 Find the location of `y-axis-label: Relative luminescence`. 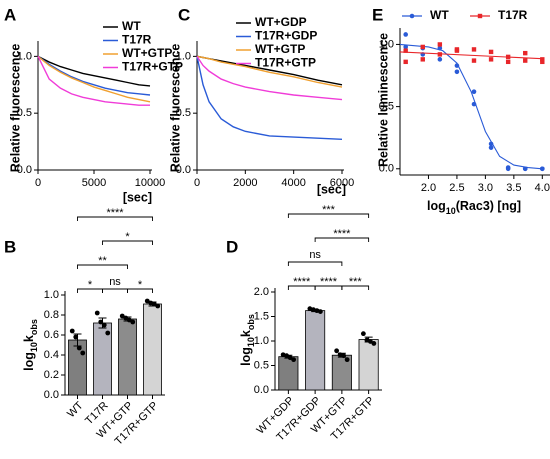

y-axis-label: Relative luminescence is located at coordinates (383, 100).